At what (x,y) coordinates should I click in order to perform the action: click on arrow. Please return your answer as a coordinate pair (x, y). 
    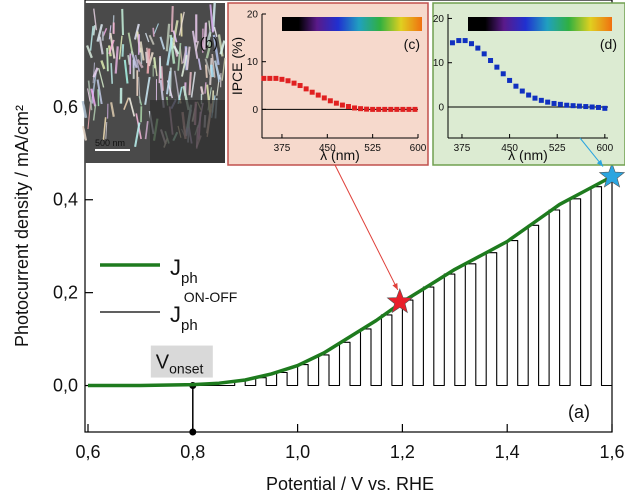
    Looking at the image, I should click on (366, 227).